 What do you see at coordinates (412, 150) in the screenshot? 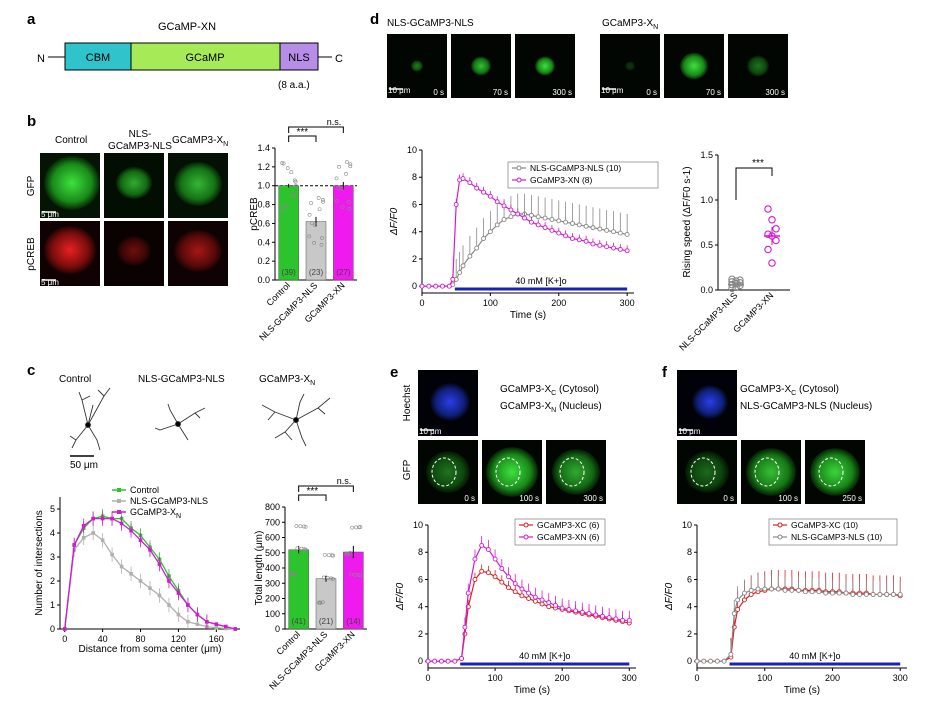
I see `y-tick-label: 10` at bounding box center [412, 150].